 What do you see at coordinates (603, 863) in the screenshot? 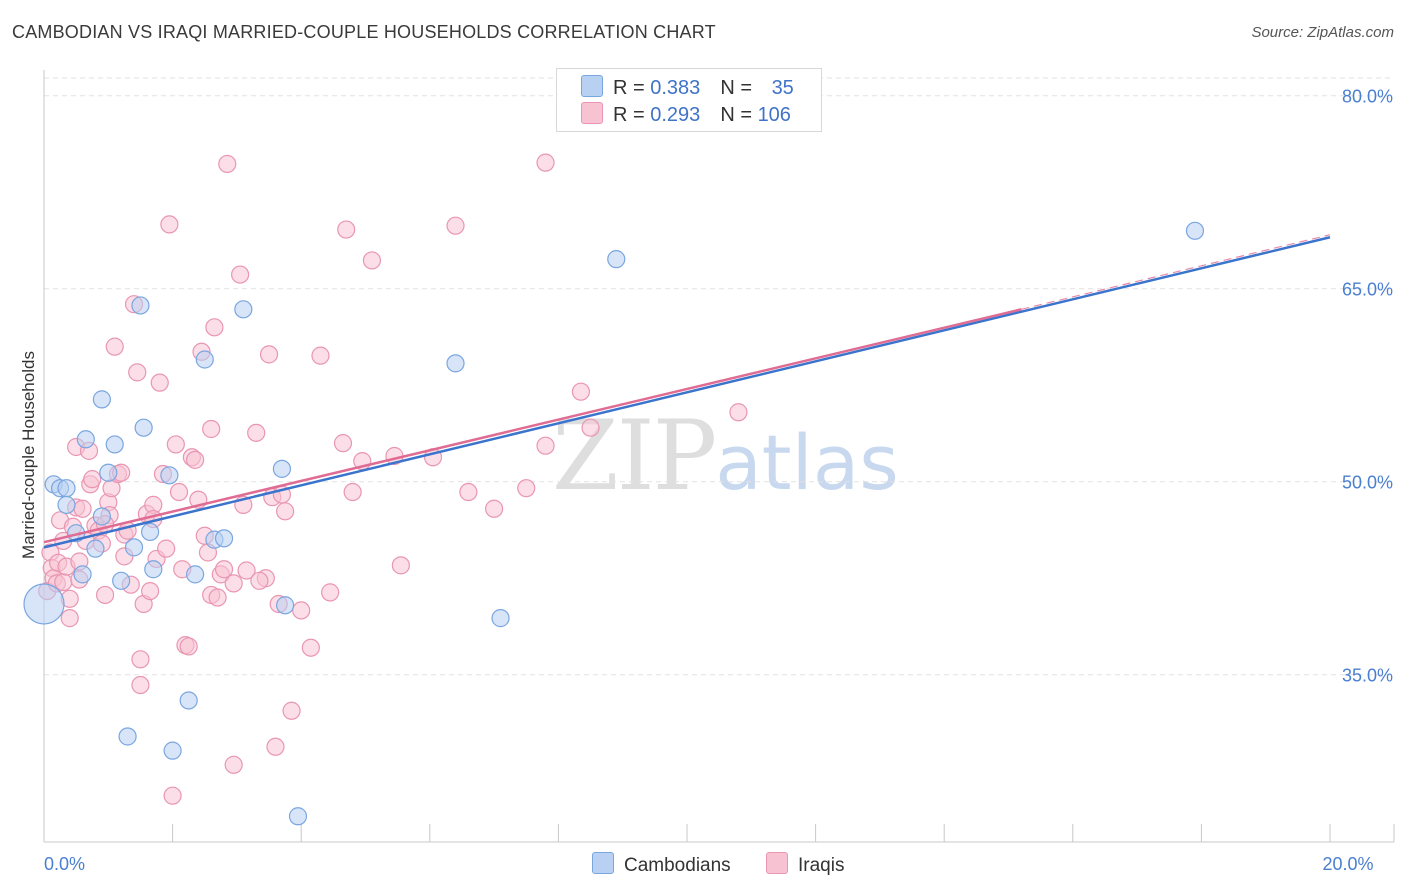
I see `blue-swatch` at bounding box center [603, 863].